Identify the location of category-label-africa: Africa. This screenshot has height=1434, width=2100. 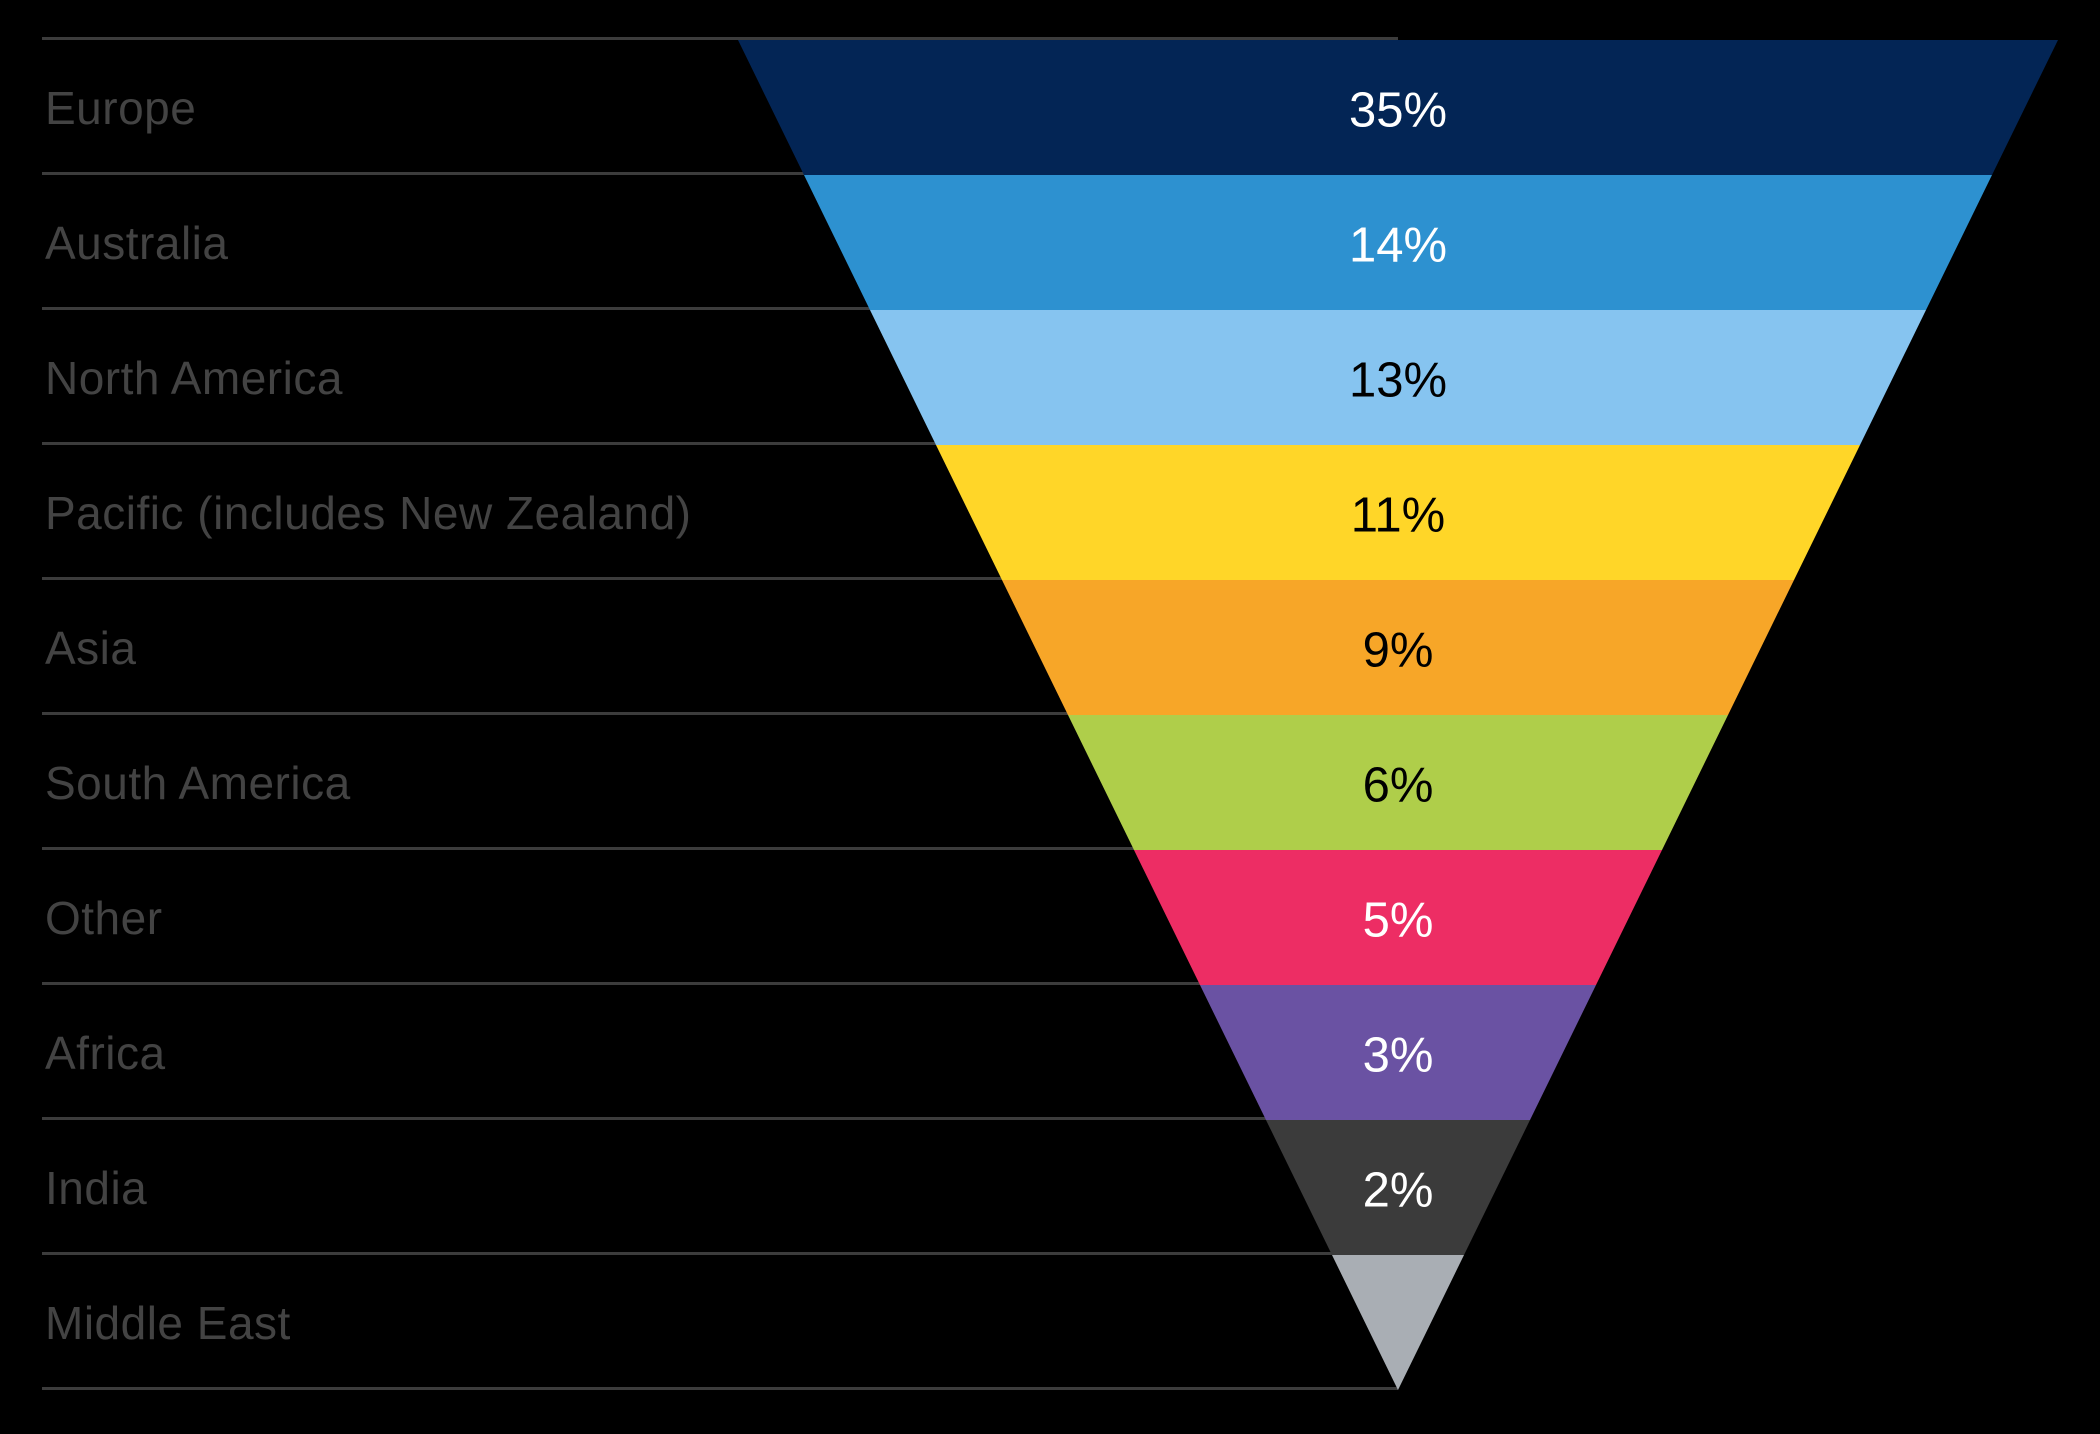
(105, 1052).